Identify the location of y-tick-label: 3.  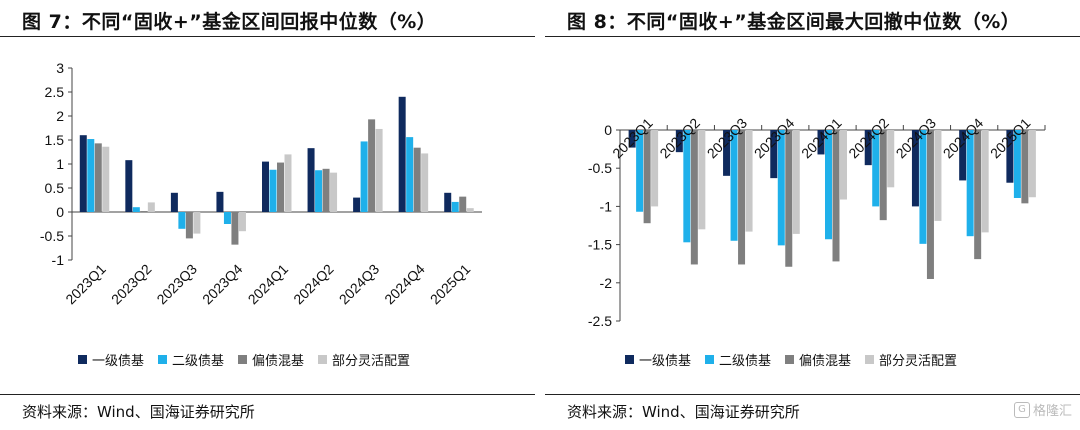
(60, 68).